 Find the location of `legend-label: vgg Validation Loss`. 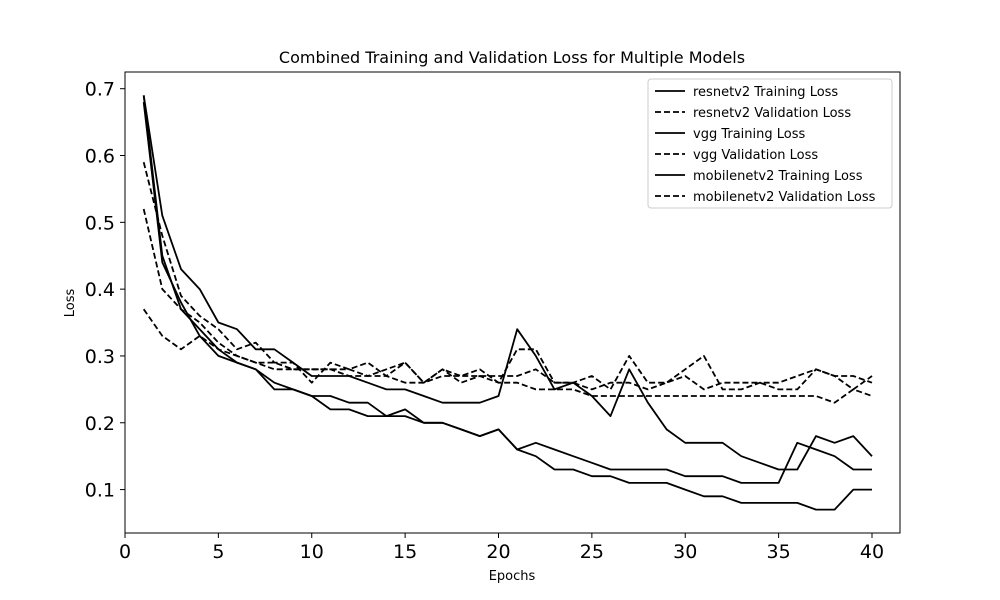

legend-label: vgg Validation Loss is located at coordinates (755, 155).